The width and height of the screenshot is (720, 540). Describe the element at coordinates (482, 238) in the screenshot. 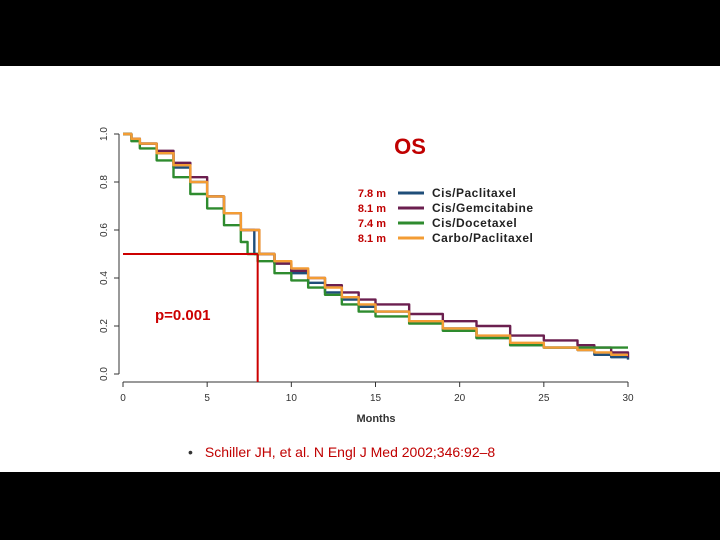

I see `legend-series-name: Carbo/Paclitaxel` at that location.